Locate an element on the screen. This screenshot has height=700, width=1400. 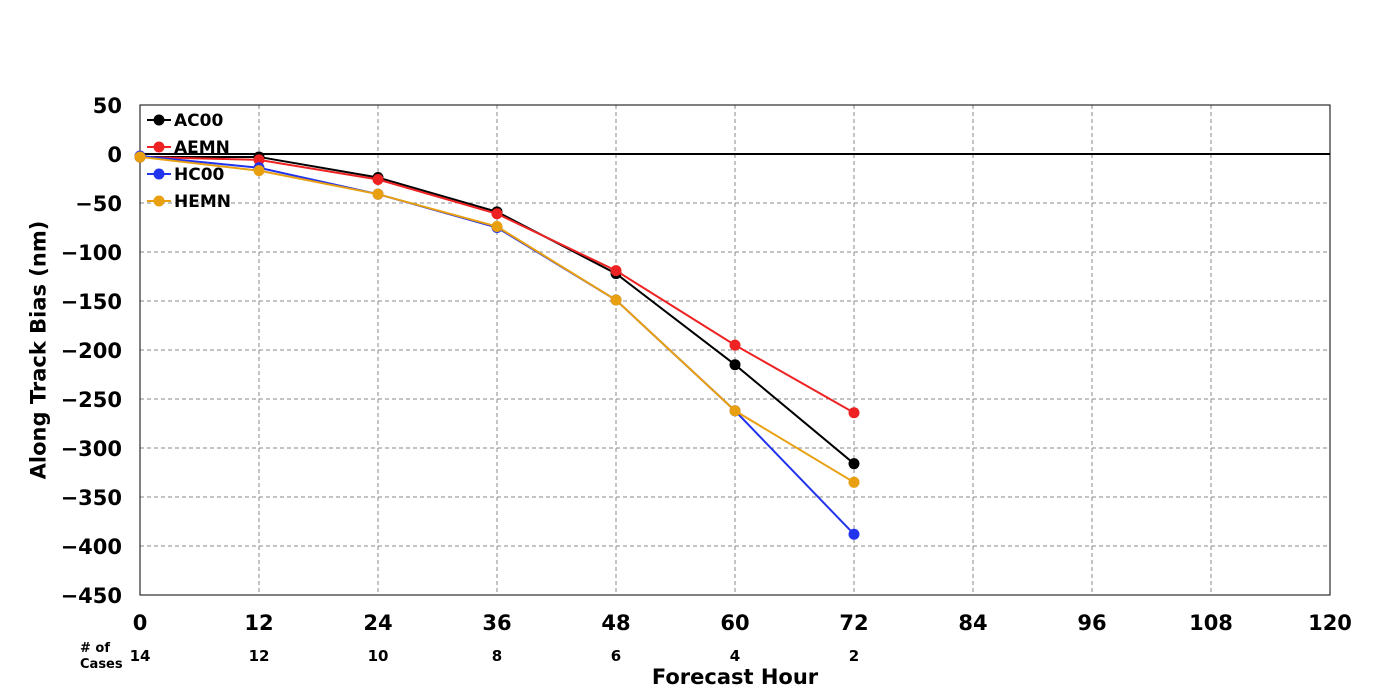
legend-item: HEMN is located at coordinates (189, 202).